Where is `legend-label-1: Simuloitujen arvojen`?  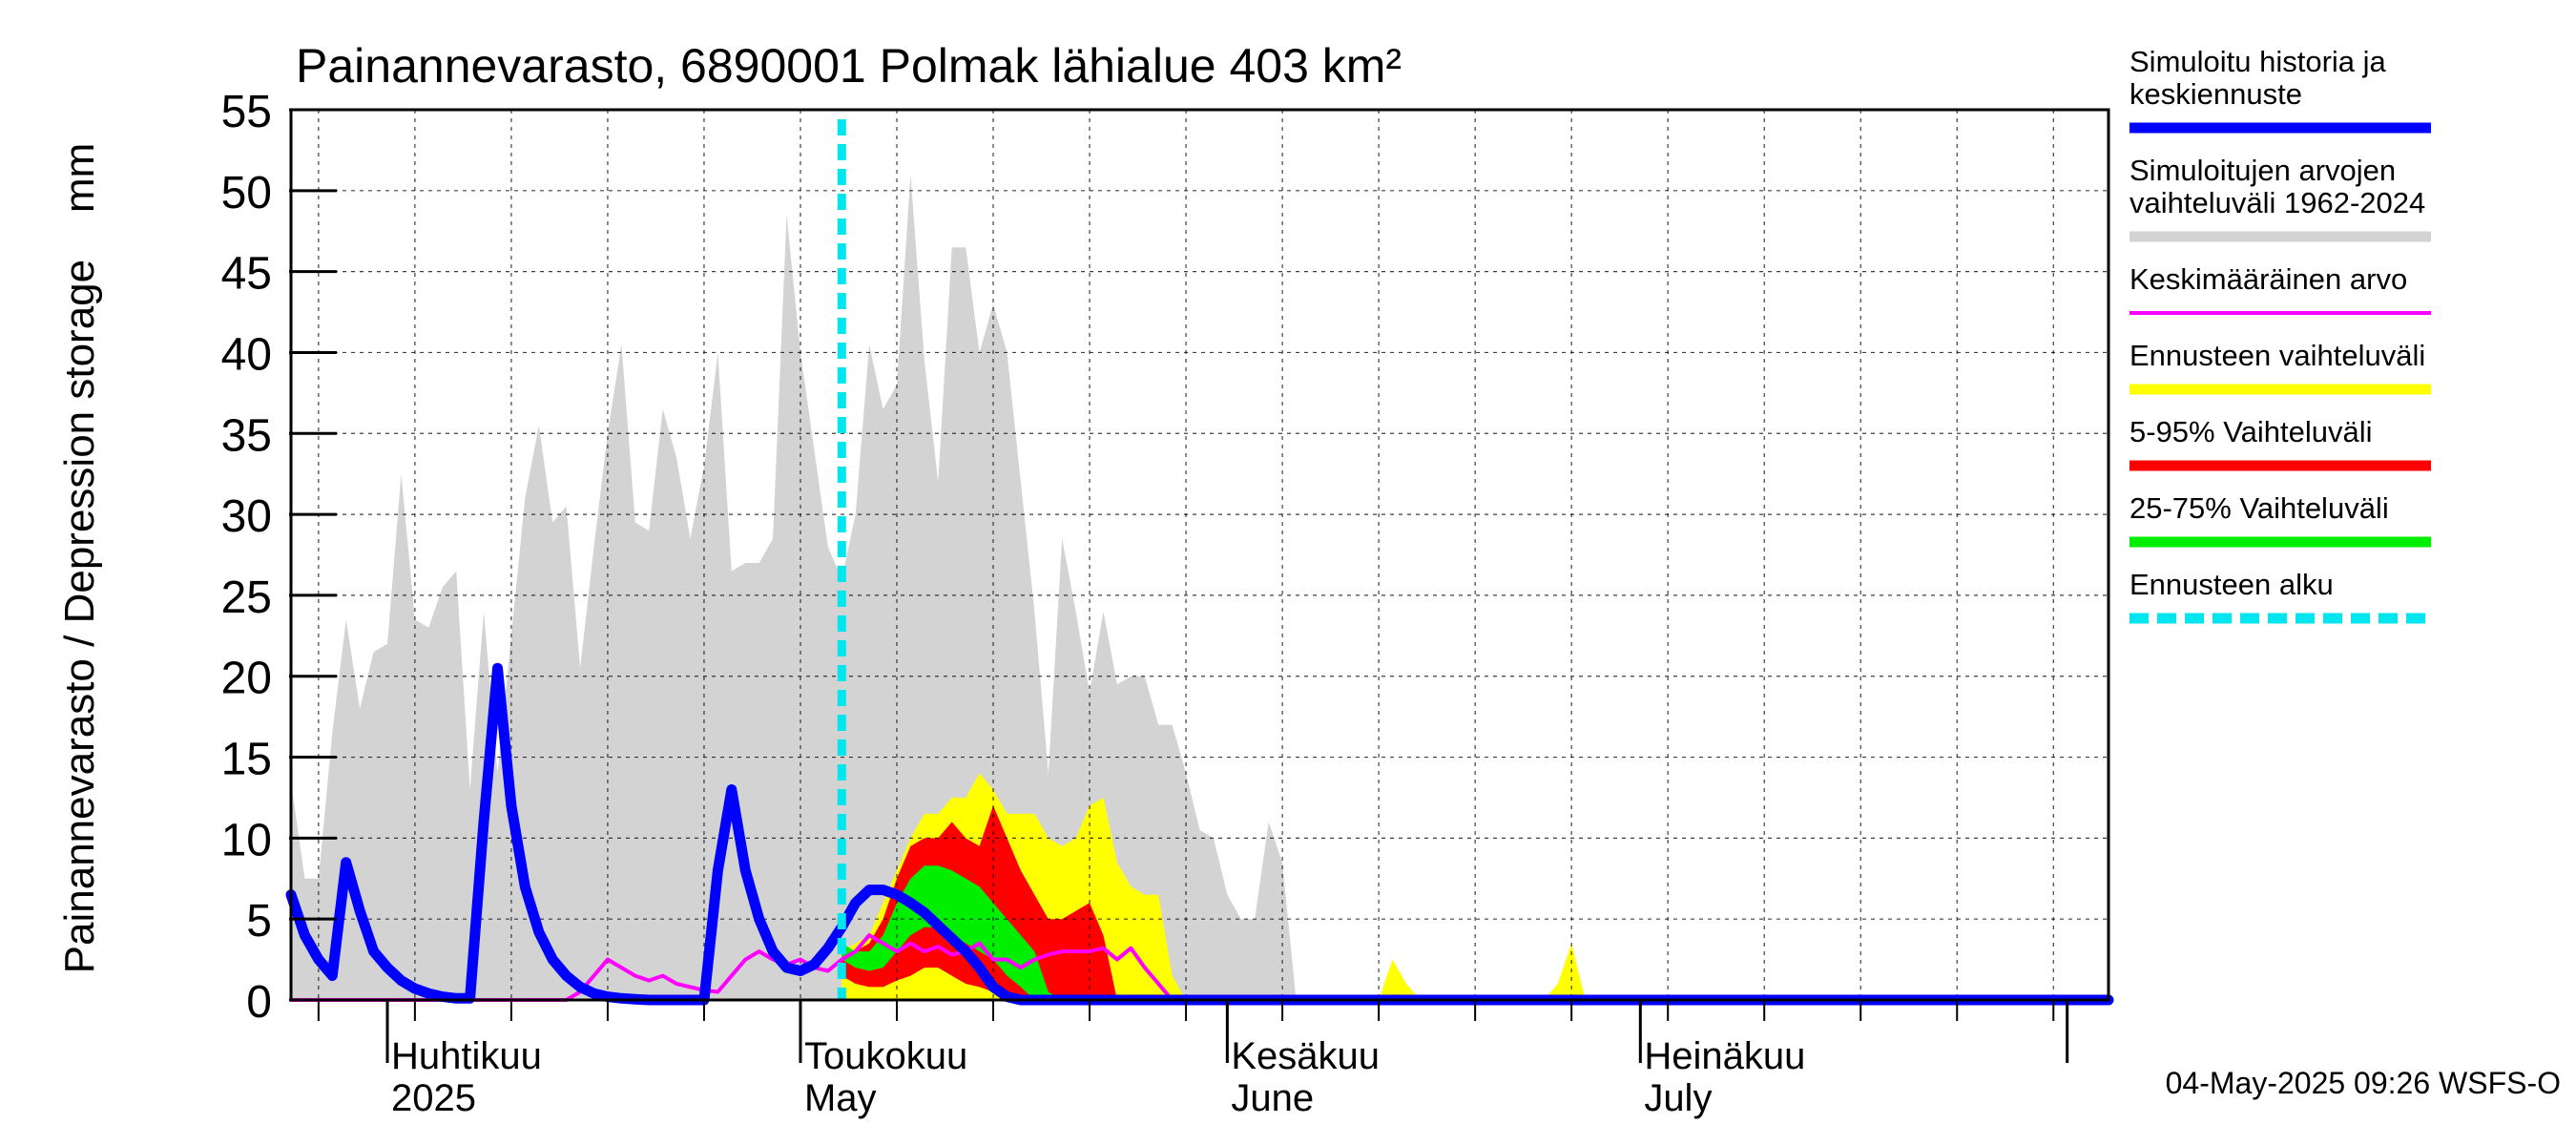
legend-label-1: Simuloitujen arvojen is located at coordinates (2262, 171).